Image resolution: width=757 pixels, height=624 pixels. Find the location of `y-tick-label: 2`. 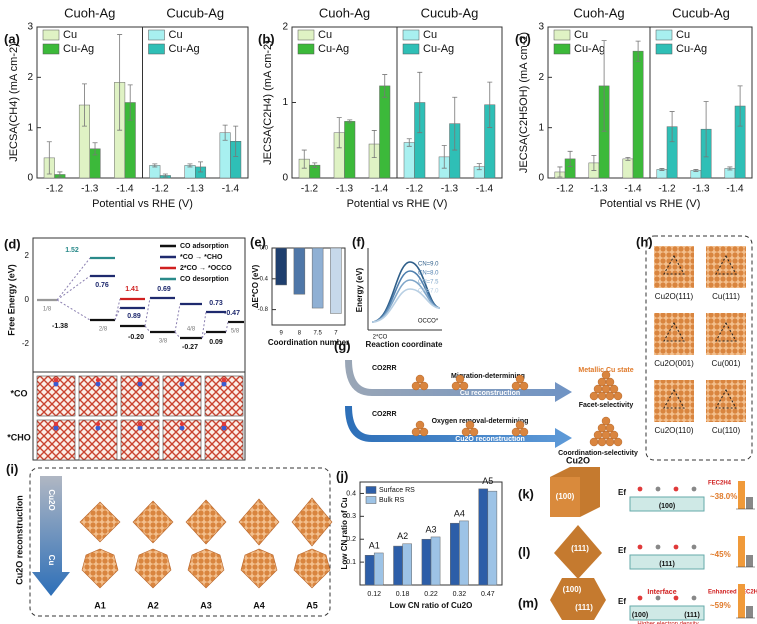

y-tick-label: 2 is located at coordinates (285, 27).